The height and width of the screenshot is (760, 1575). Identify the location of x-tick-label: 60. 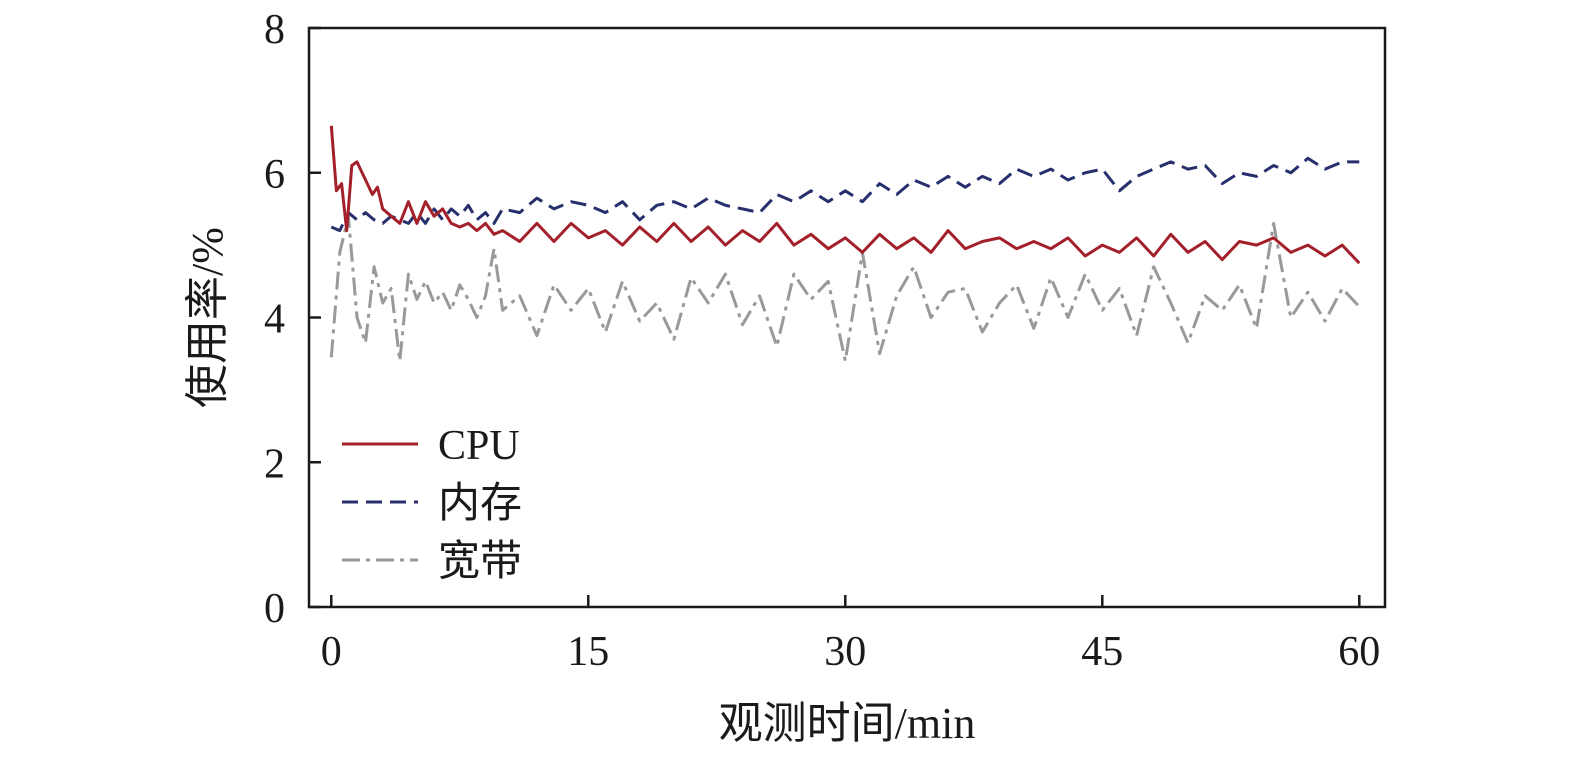
(1359, 652).